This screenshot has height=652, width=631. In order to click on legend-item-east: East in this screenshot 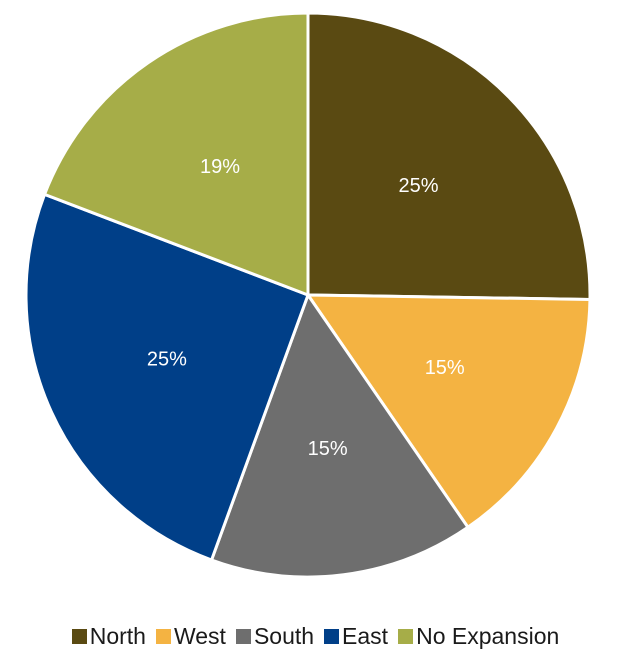, I will do `click(356, 636)`.